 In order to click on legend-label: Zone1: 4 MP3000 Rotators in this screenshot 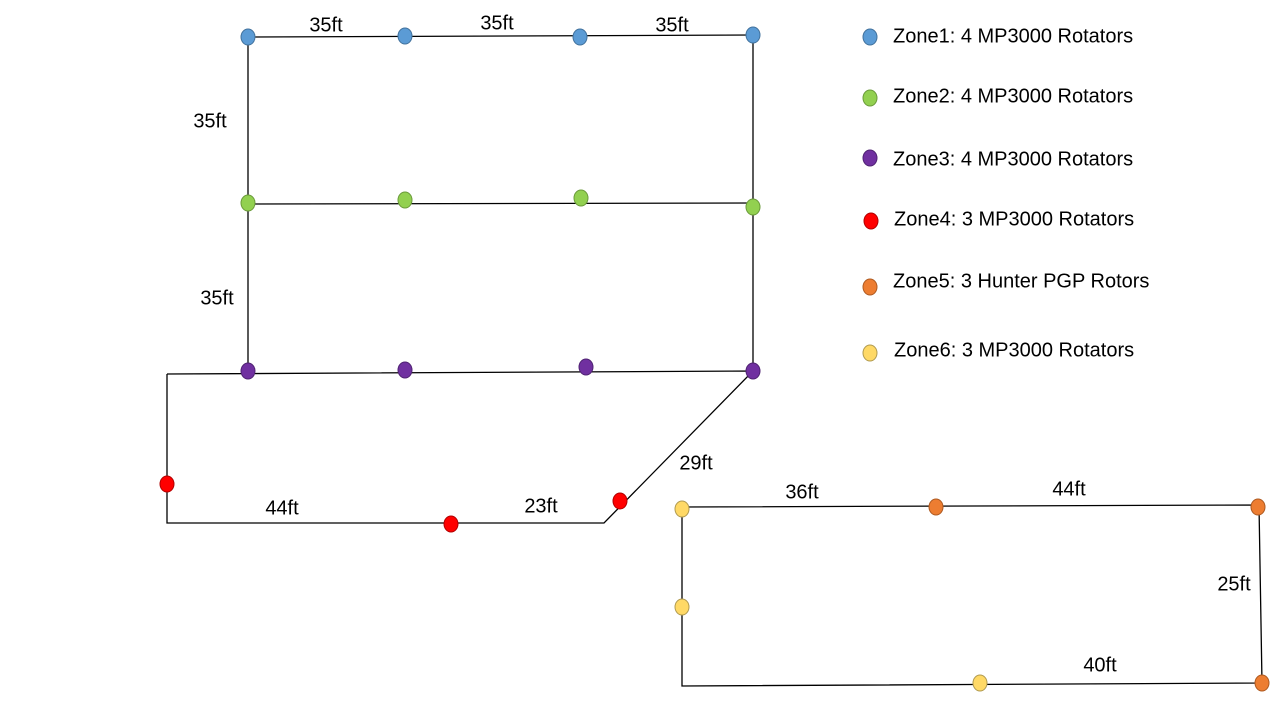, I will do `click(1013, 36)`.